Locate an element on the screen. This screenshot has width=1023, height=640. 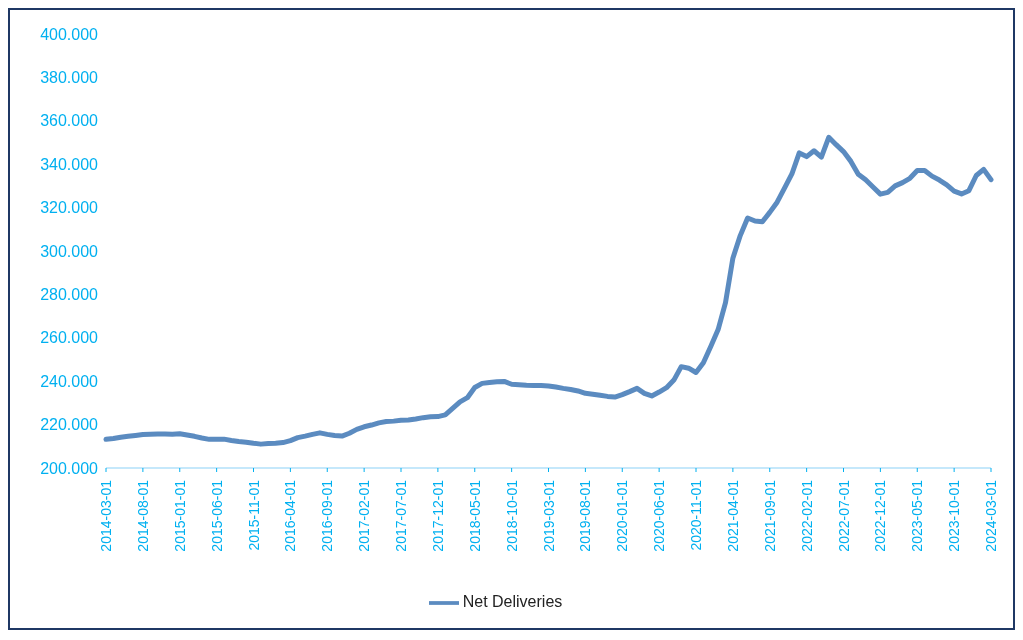
x-tick-label: 2015-01-01 is located at coordinates (179, 515).